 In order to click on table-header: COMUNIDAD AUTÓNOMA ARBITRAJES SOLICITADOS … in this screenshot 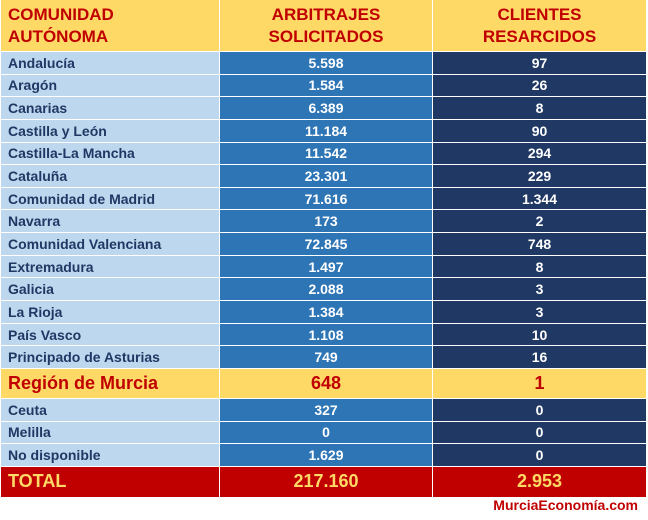, I will do `click(323, 26)`.